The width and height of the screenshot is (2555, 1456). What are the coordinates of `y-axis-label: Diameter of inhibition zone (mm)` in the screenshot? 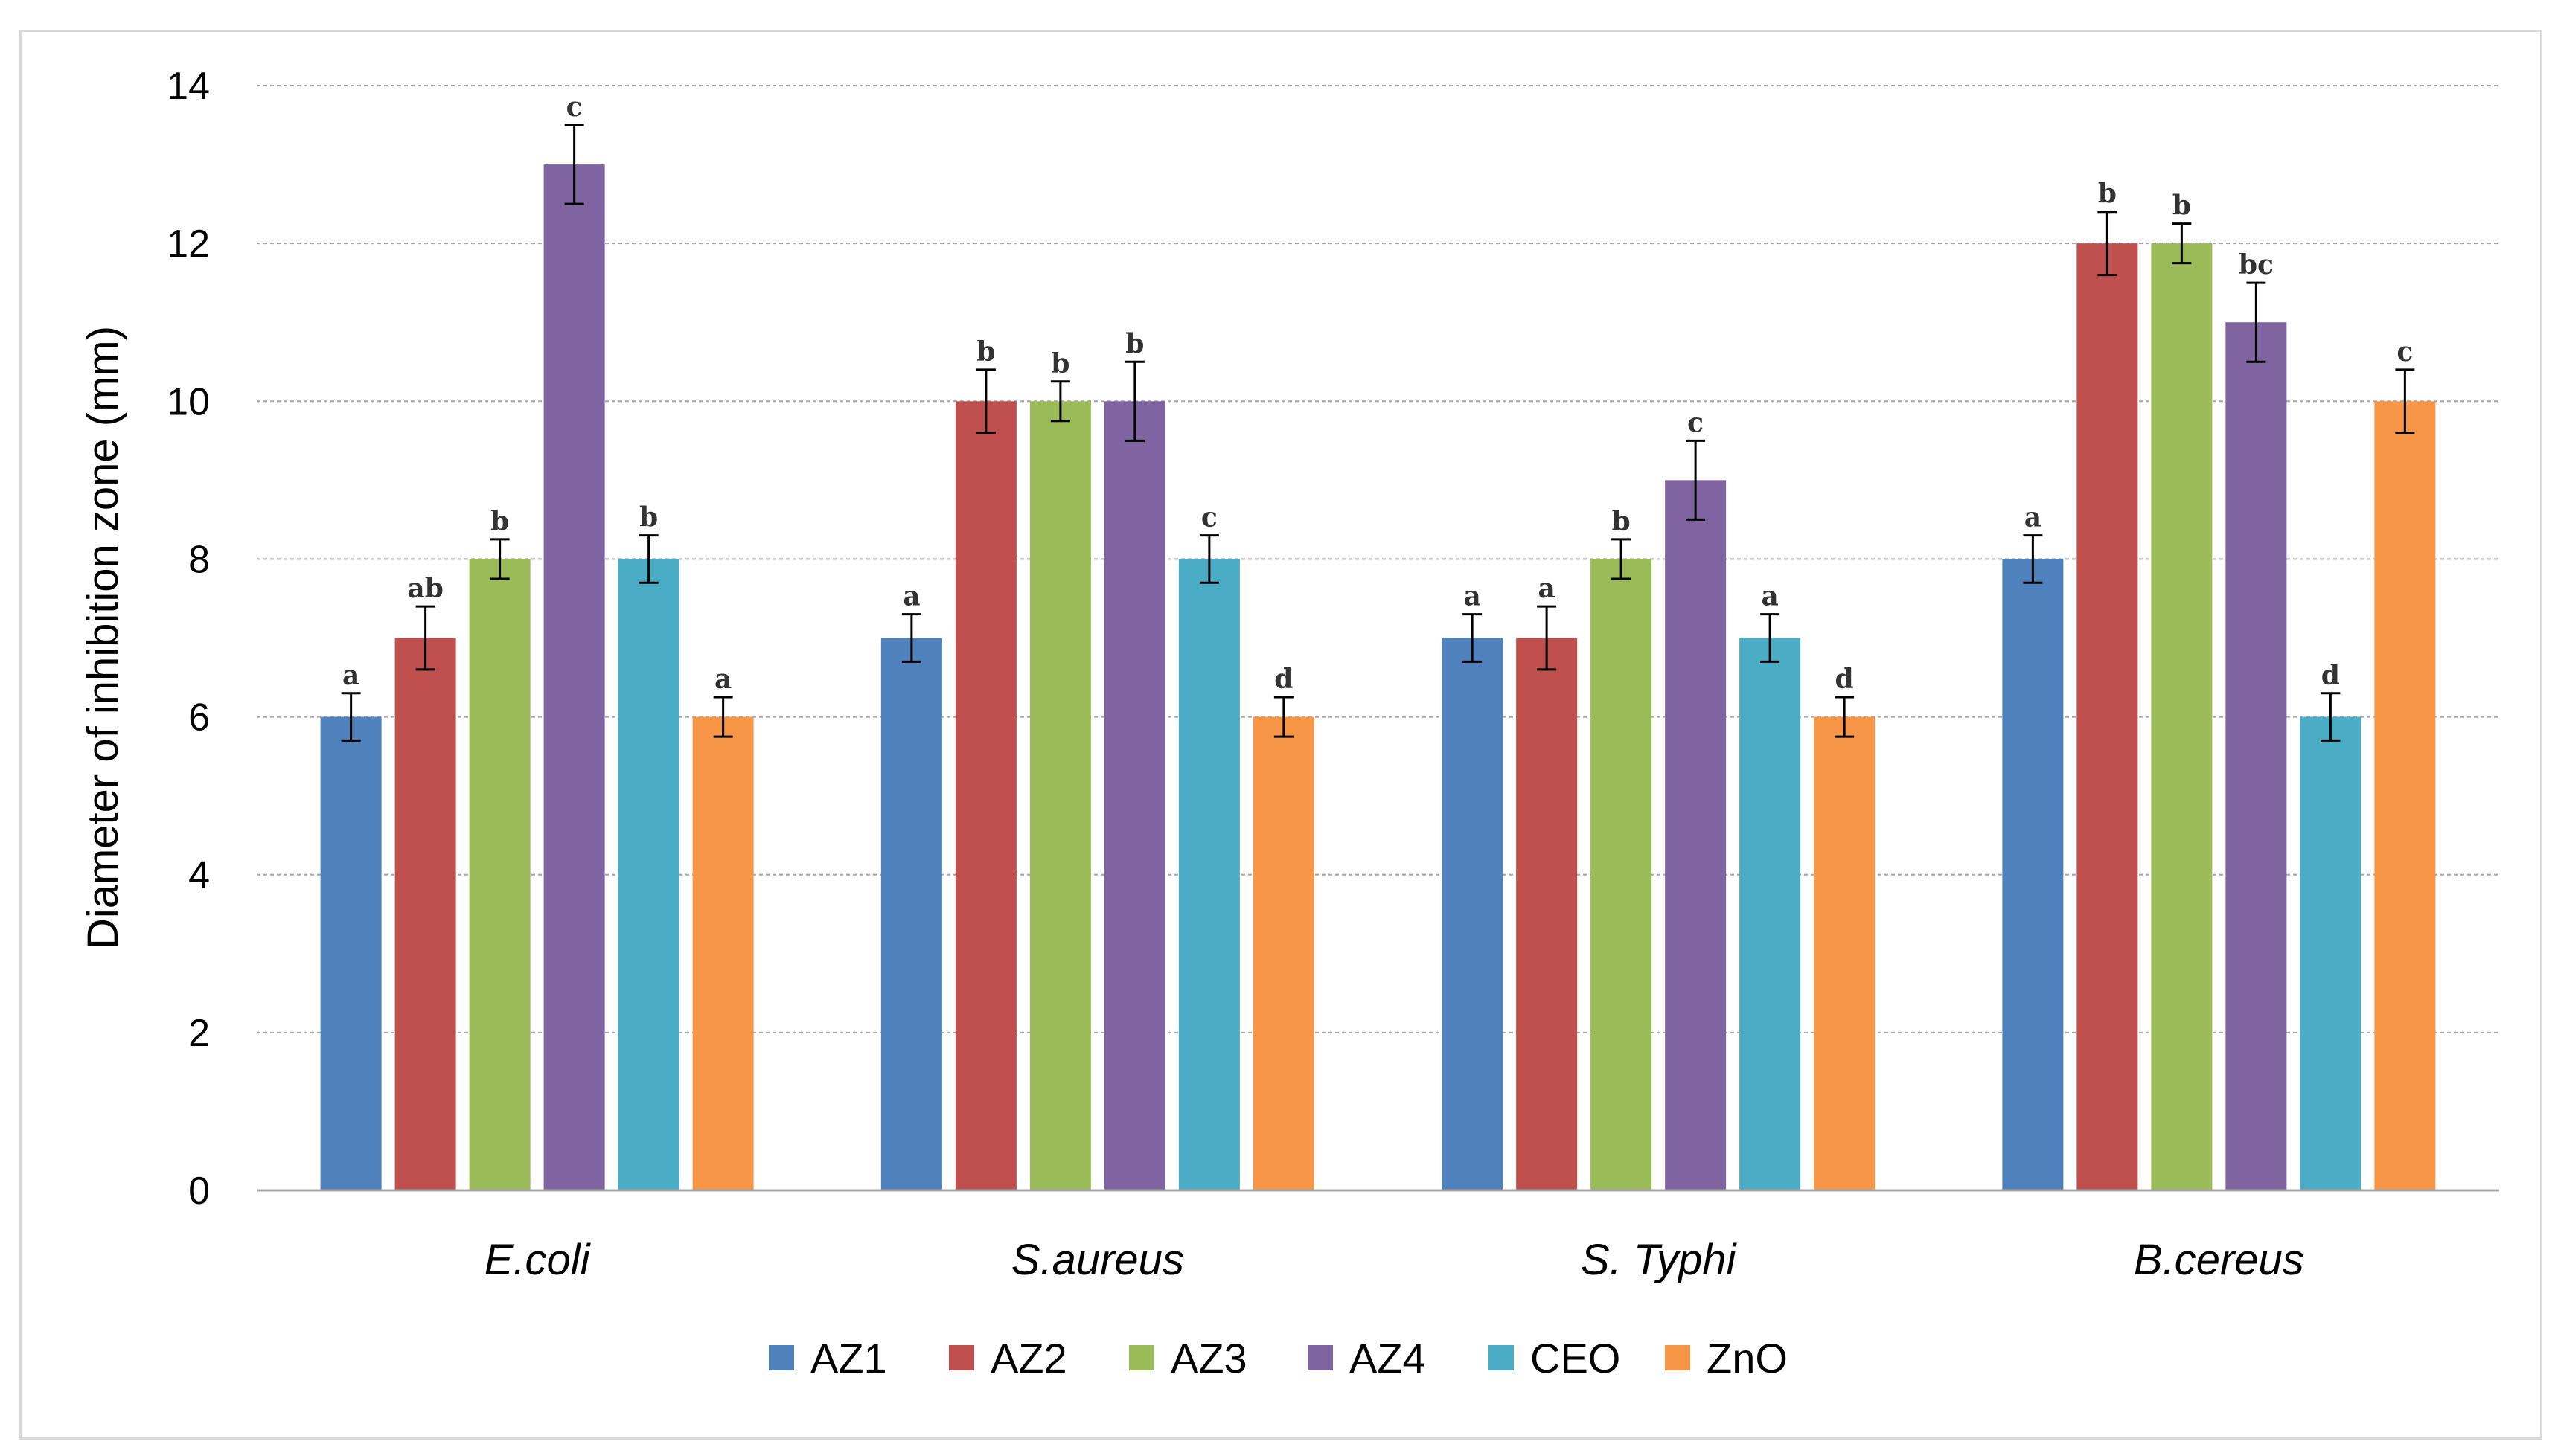 It's located at (103, 637).